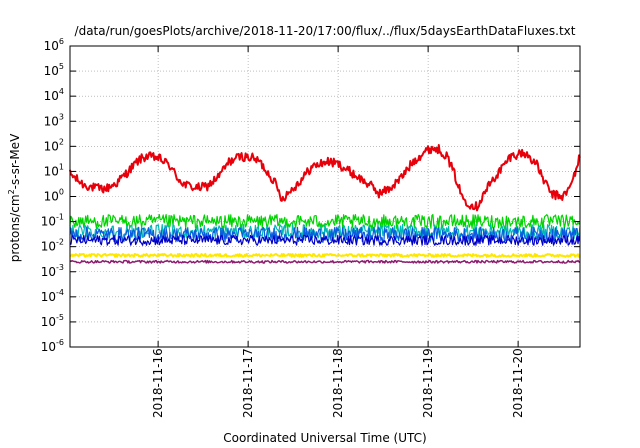 The height and width of the screenshot is (448, 640). I want to click on y-tick-label: 10⁶, so click(54, 45).